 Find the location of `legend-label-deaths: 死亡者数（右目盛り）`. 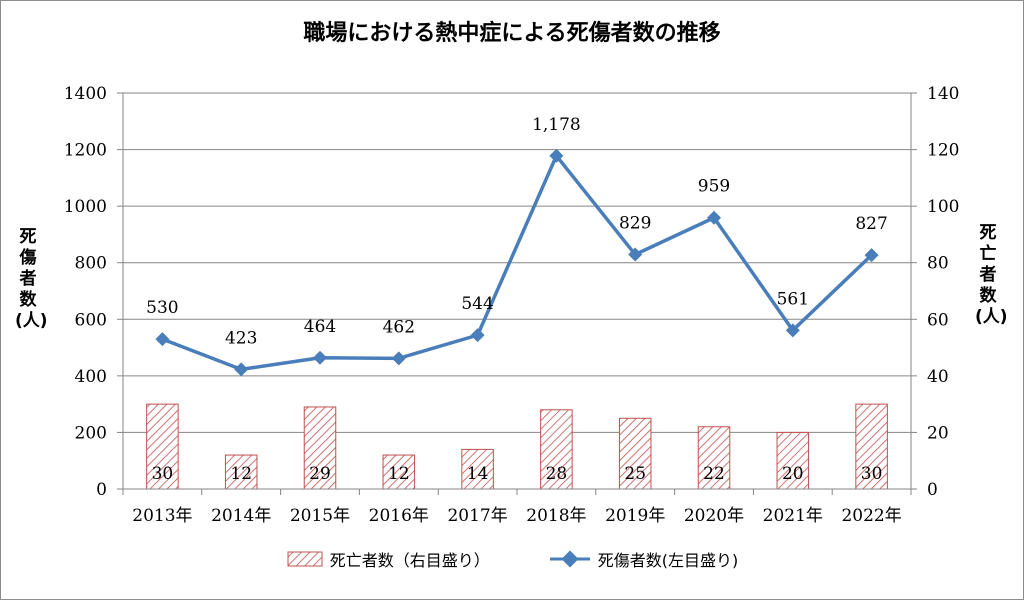

legend-label-deaths: 死亡者数（右目盛り） is located at coordinates (409, 560).